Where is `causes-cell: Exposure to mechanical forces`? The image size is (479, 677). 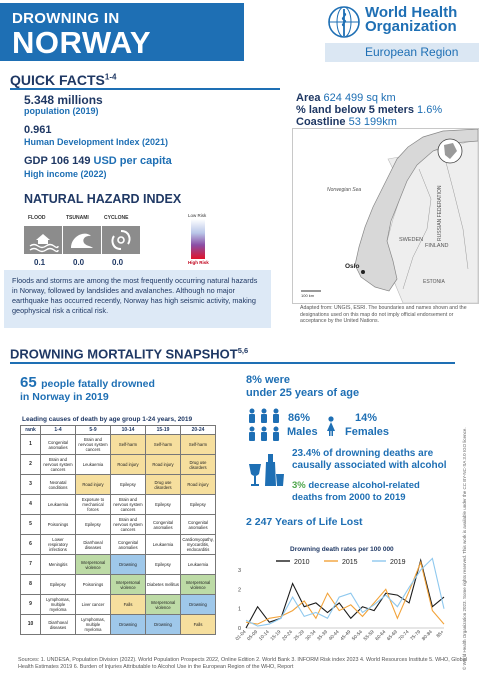
causes-cell: Exposure to mechanical forces is located at coordinates (93, 504).